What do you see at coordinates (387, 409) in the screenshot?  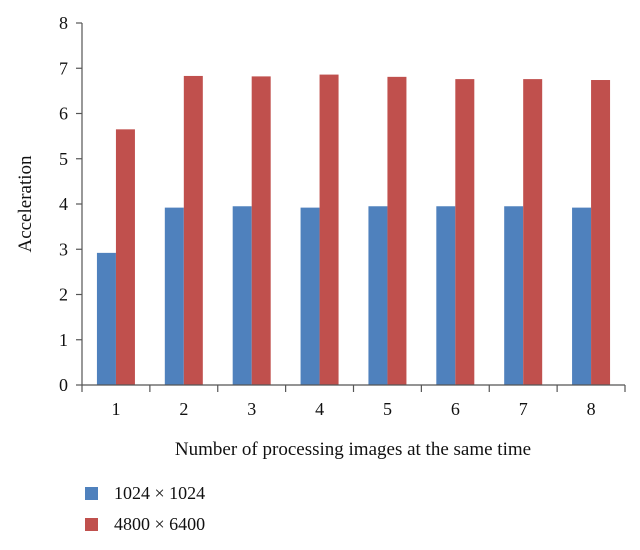 I see `x-tick-label: 5` at bounding box center [387, 409].